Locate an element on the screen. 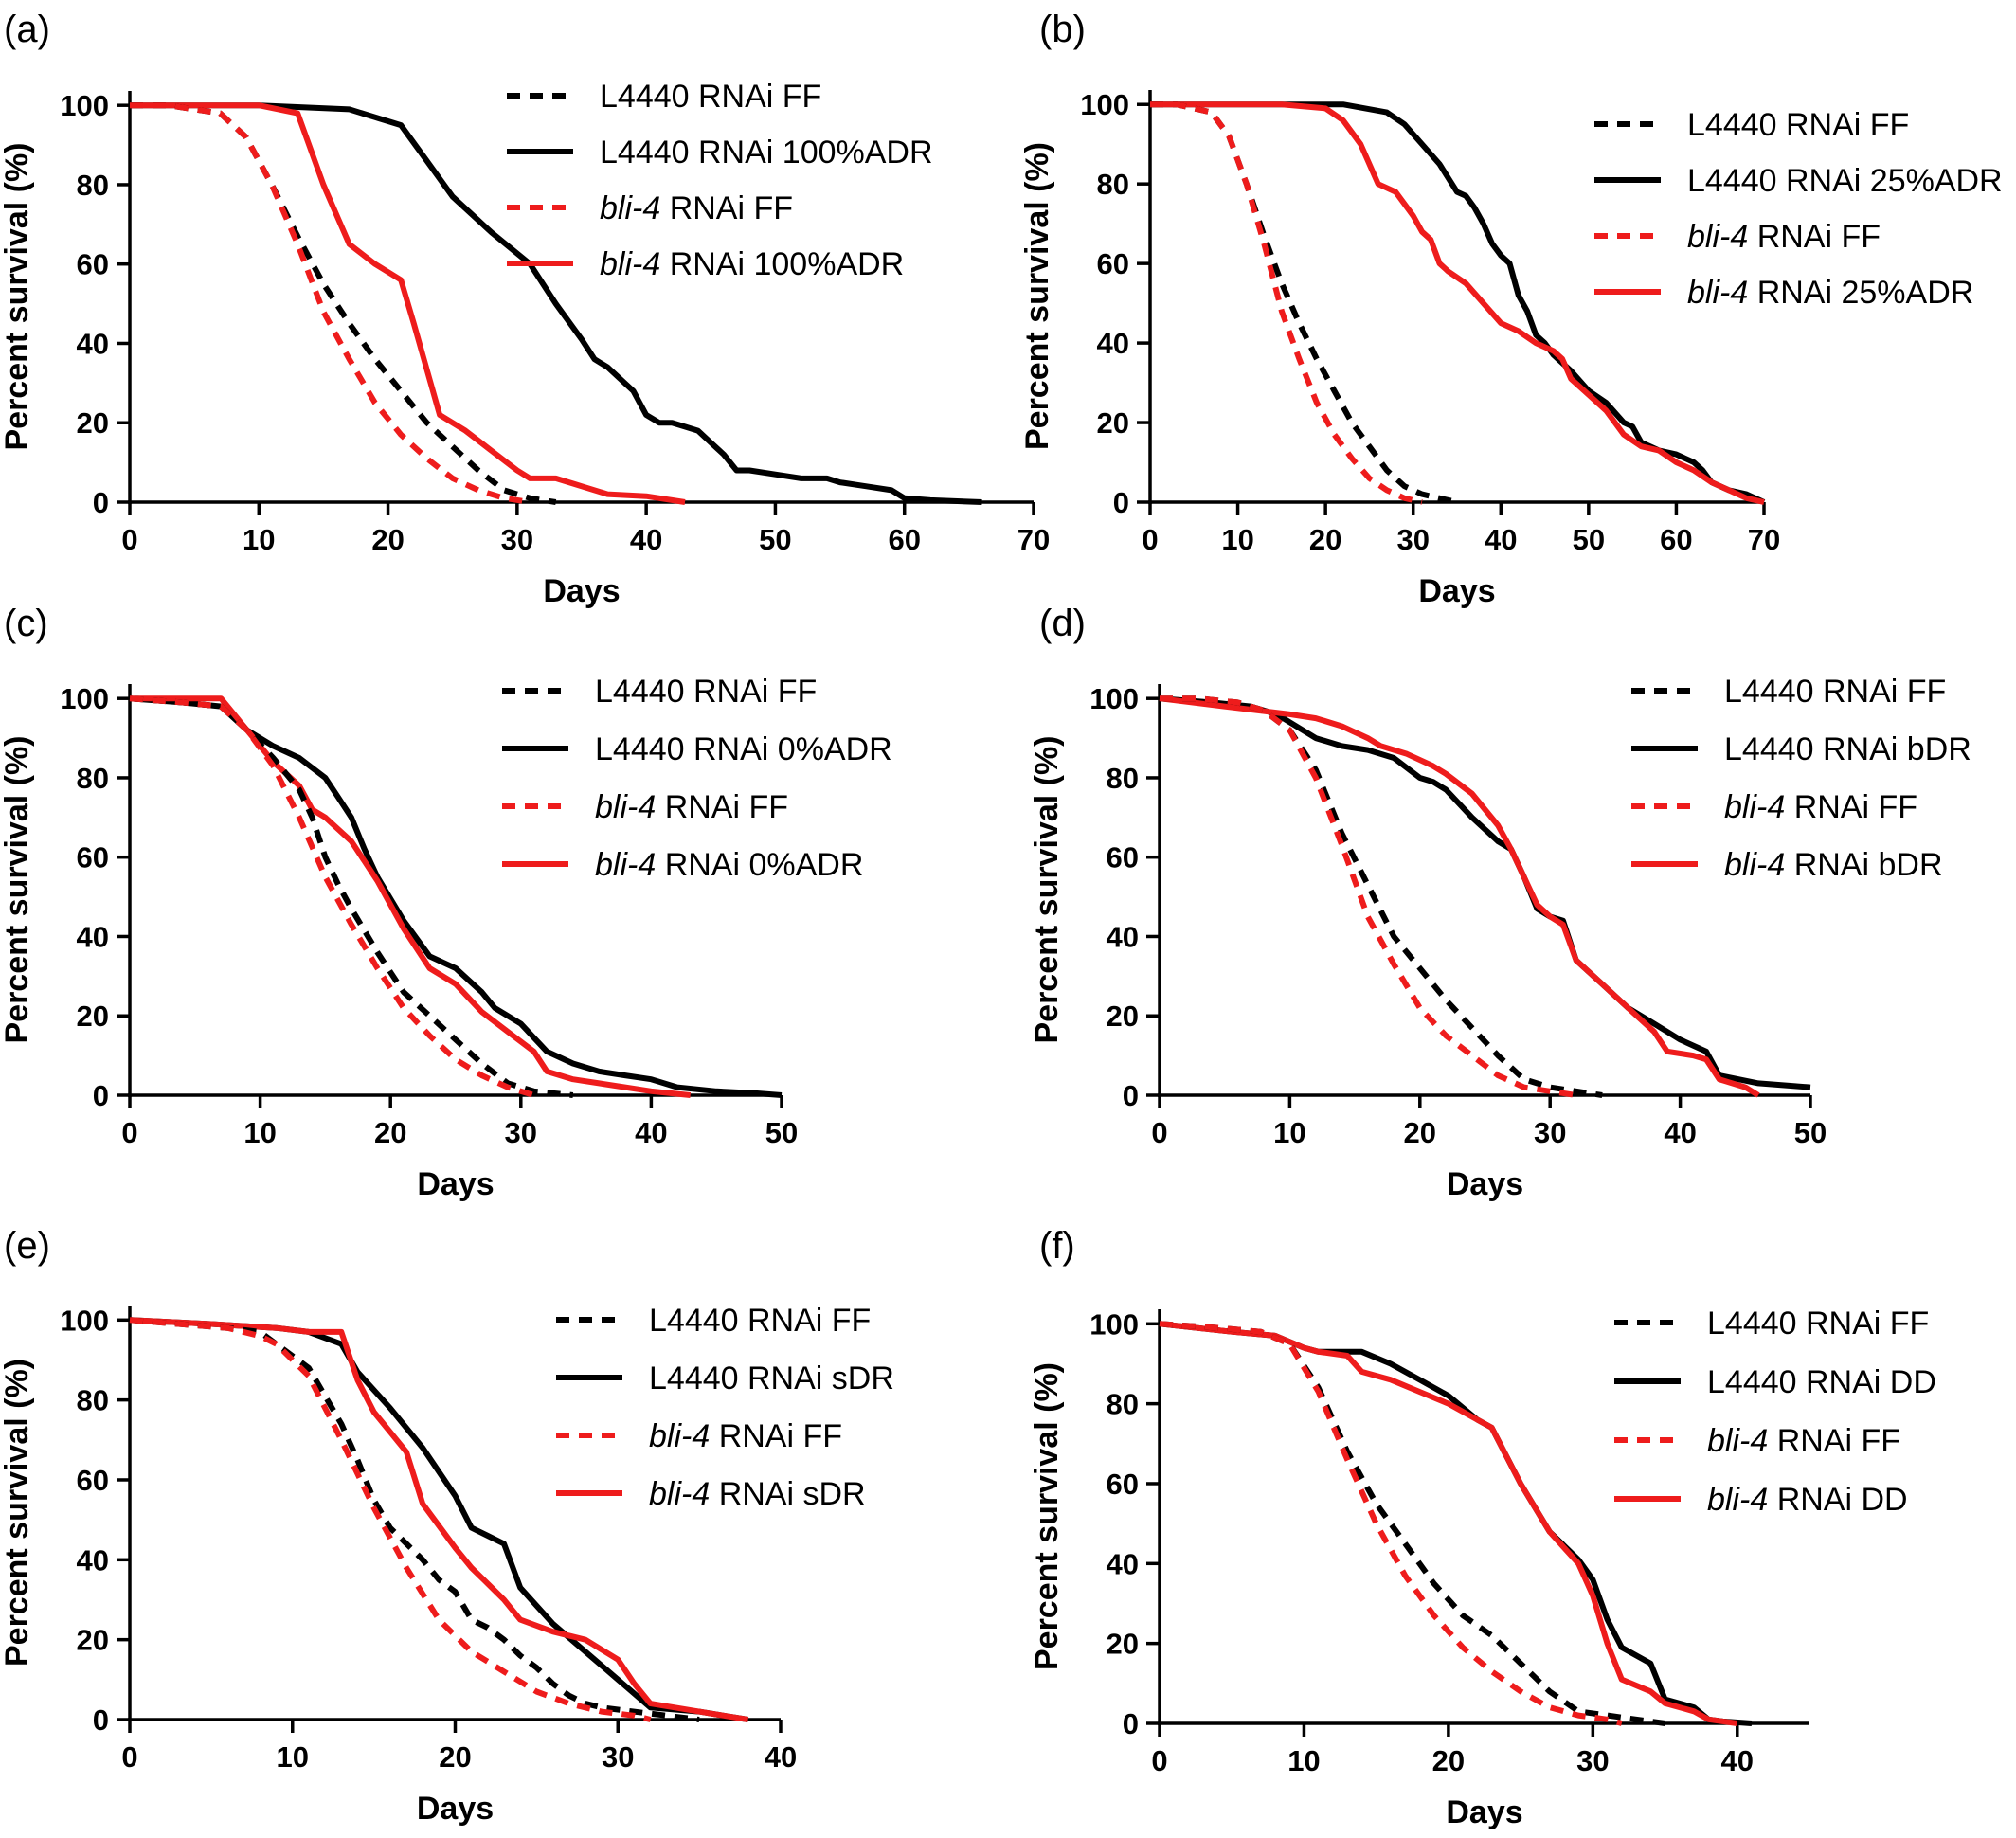 This screenshot has height=1838, width=2016. series-line-bli-4-rnai-0-adr is located at coordinates (411, 896).